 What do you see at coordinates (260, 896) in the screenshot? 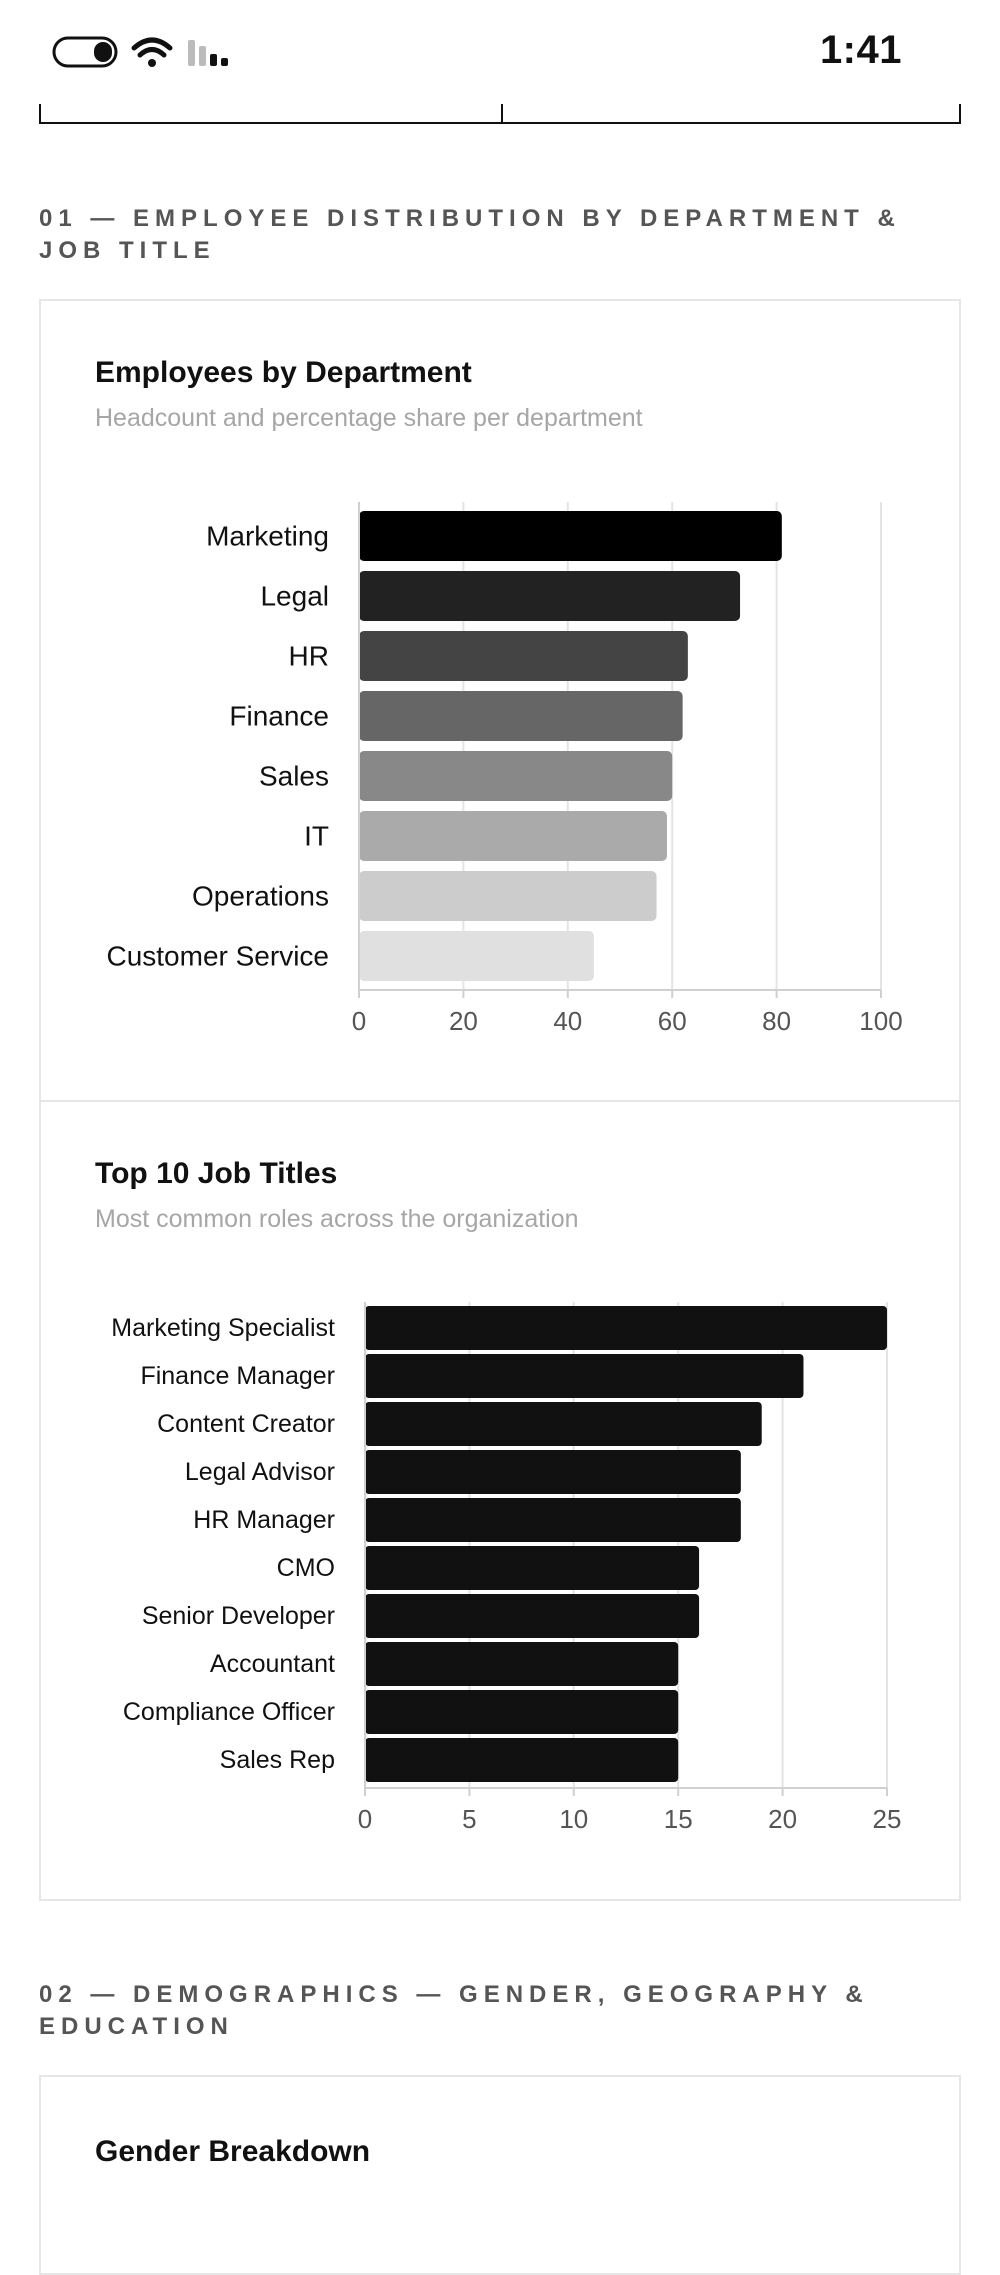
I see `category-label: Operations` at bounding box center [260, 896].